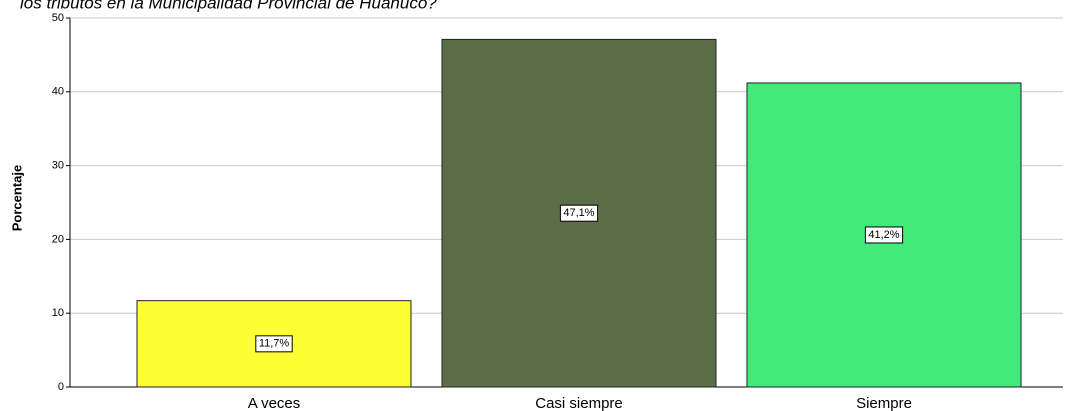 This screenshot has width=1073, height=411. Describe the element at coordinates (58, 239) in the screenshot. I see `y-tick-label: 20` at that location.